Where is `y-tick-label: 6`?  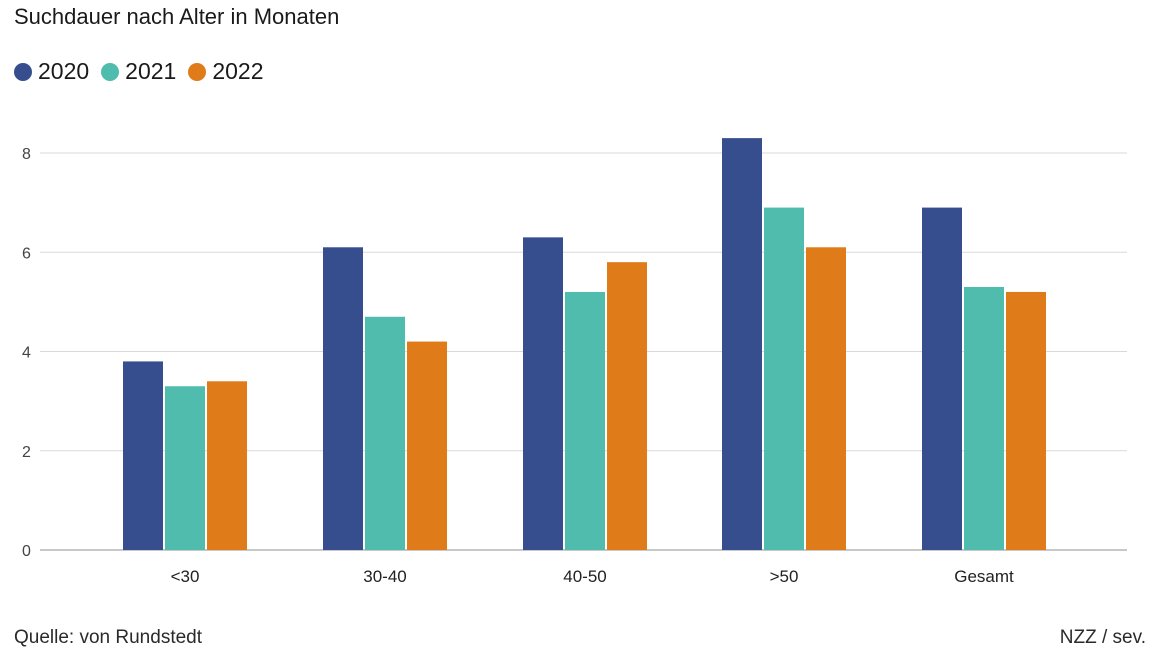 y-tick-label: 6 is located at coordinates (26, 253).